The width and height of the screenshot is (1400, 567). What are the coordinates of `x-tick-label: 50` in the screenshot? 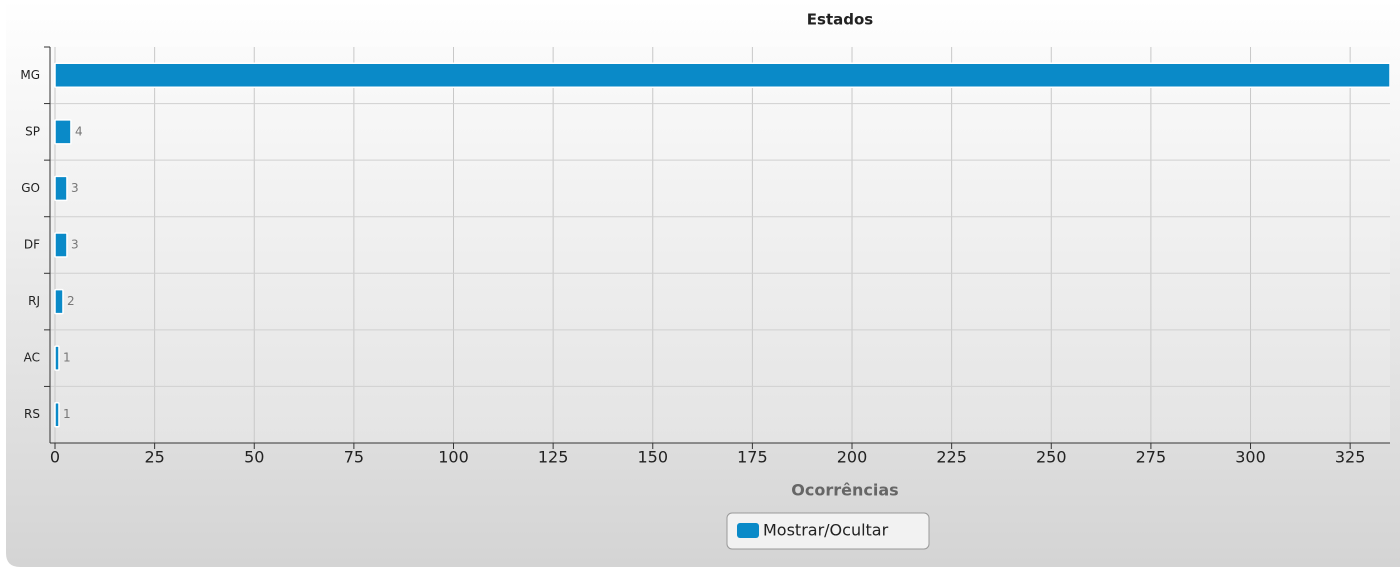 It's located at (254, 457).